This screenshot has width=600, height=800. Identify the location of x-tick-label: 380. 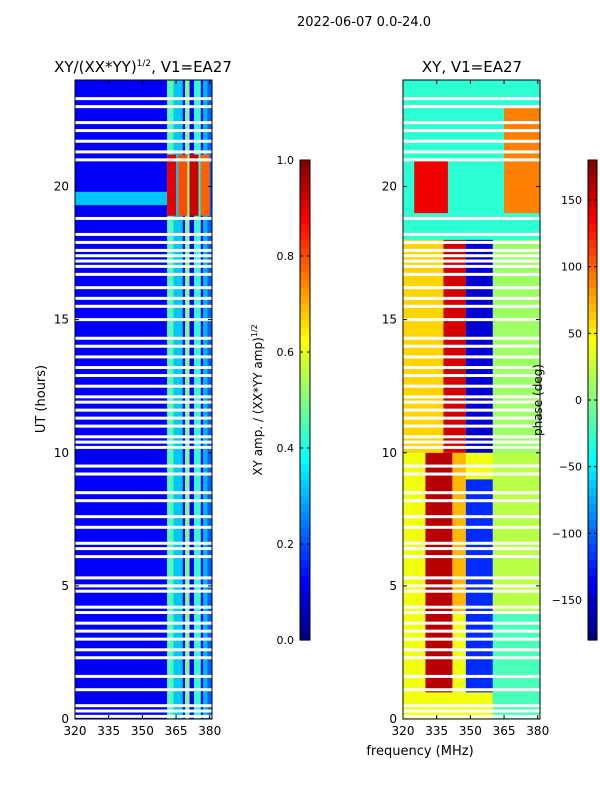
(209, 731).